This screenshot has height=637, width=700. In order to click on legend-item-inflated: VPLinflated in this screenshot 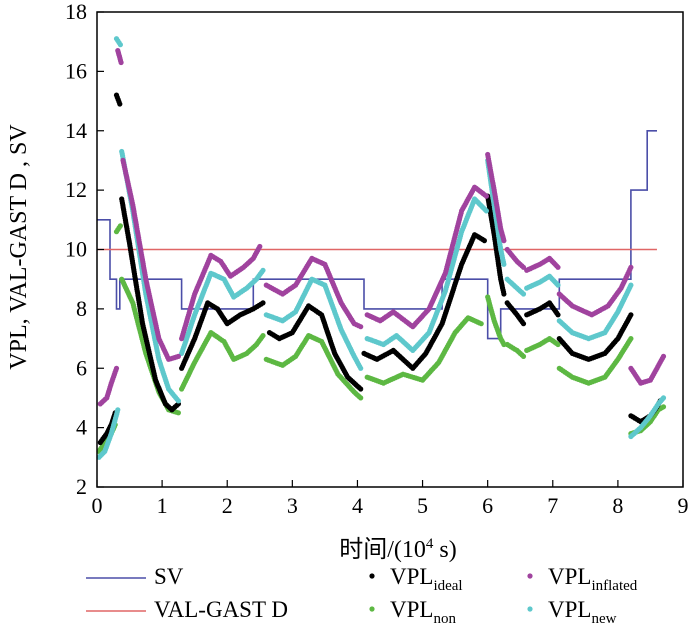, I will do `click(582, 579)`.